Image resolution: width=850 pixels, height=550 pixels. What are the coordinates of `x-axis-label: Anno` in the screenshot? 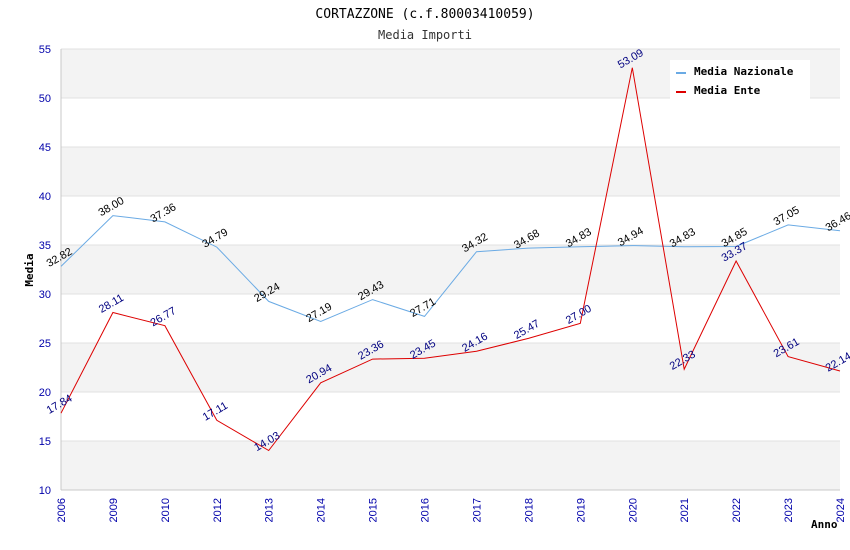 It's located at (824, 524).